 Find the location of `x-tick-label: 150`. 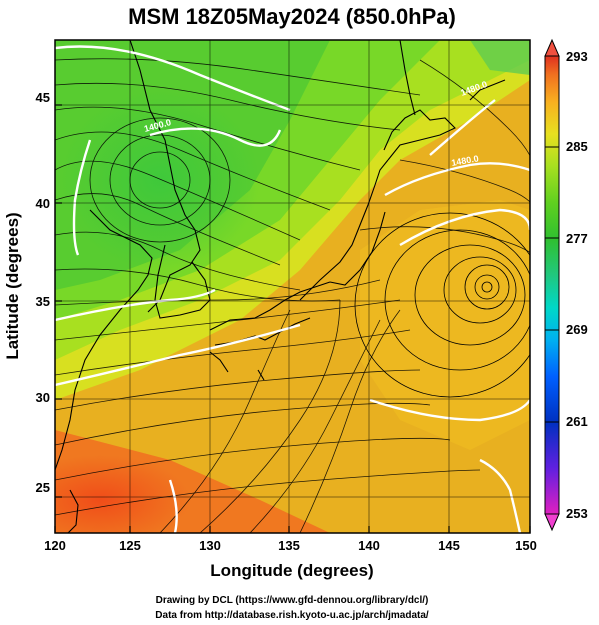

x-tick-label: 150 is located at coordinates (526, 545).